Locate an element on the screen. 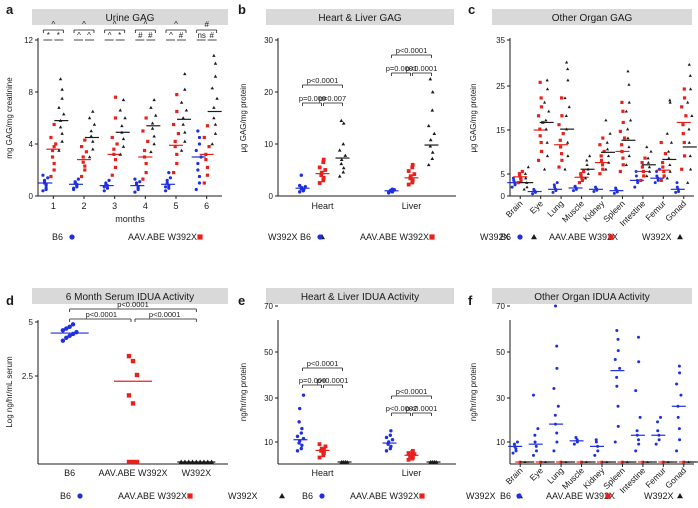 This screenshot has width=698, height=508. p-value: p=0.009 is located at coordinates (312, 380).